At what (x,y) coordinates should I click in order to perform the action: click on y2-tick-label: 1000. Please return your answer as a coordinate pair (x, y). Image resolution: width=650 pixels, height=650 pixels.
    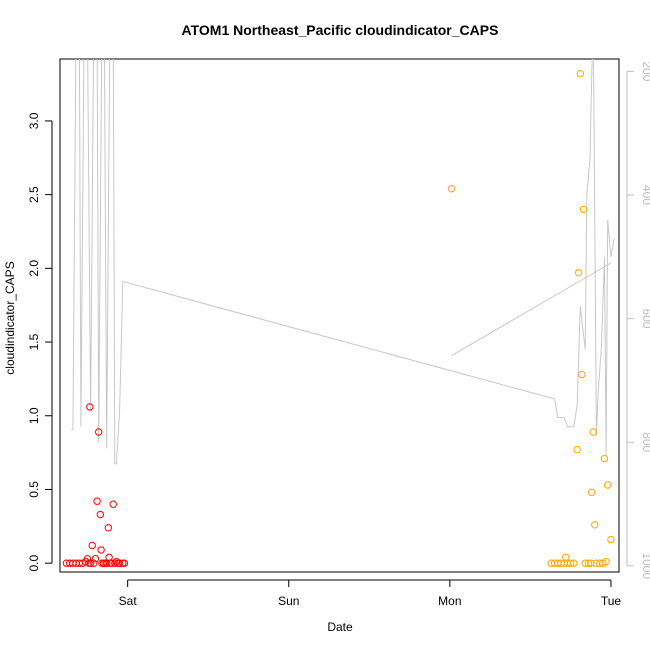
    Looking at the image, I should click on (645, 565).